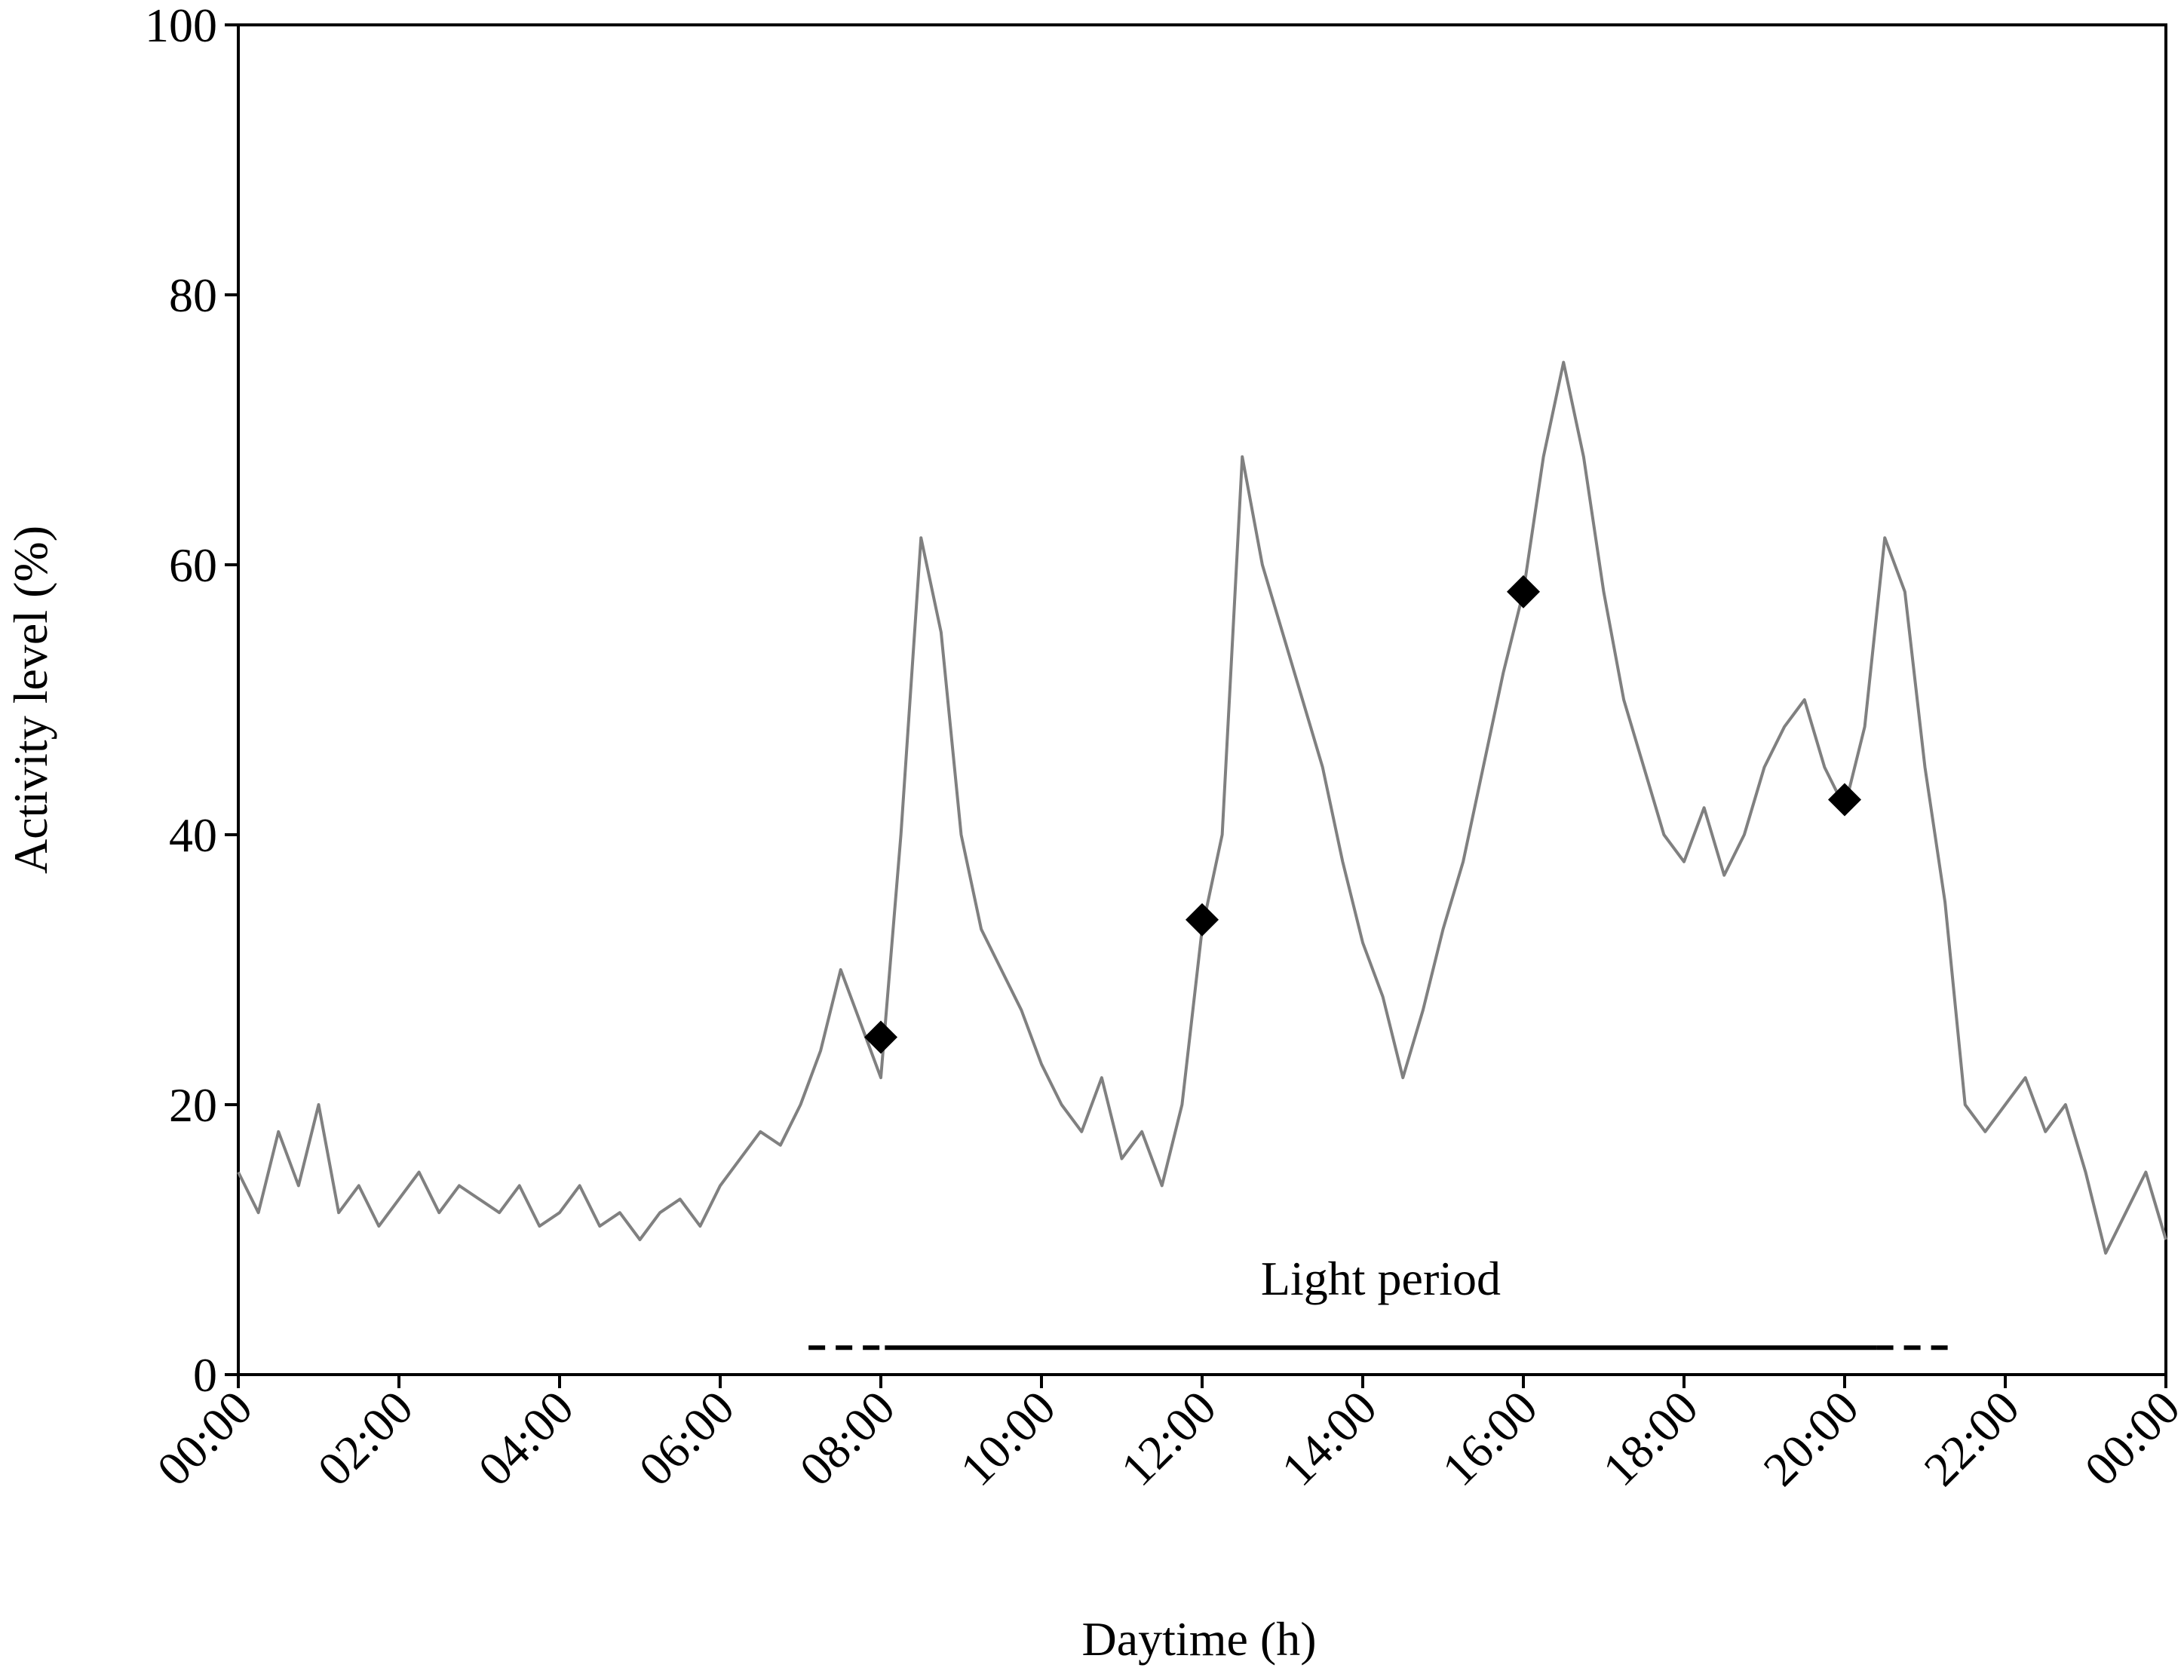 The width and height of the screenshot is (2184, 1680). What do you see at coordinates (193, 835) in the screenshot?
I see `y-tick-label: 40` at bounding box center [193, 835].